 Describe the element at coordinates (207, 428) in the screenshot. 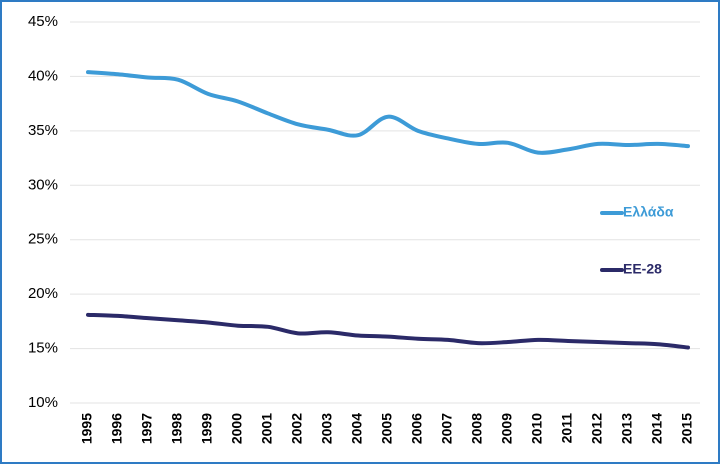

I see `x-tick-label: 1999` at that location.